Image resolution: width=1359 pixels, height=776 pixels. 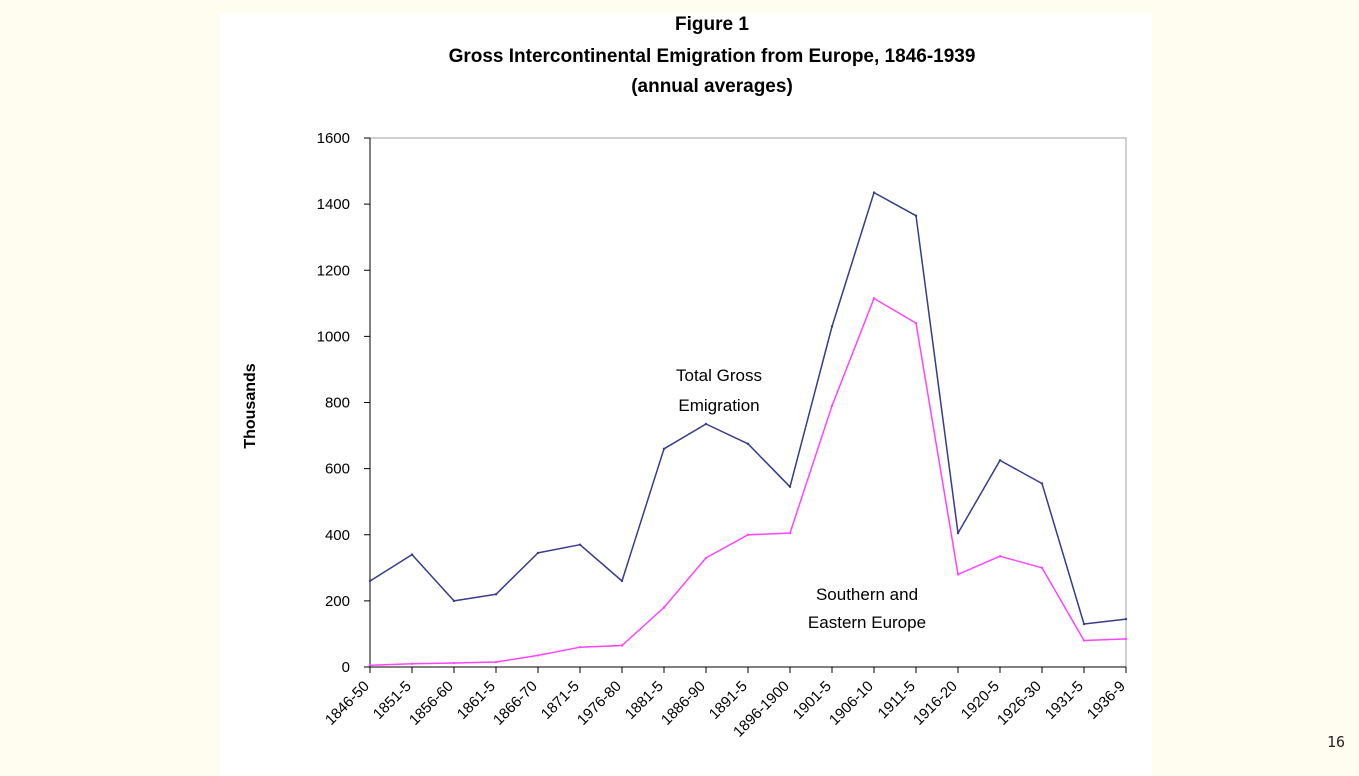 I want to click on x-tick-label: 1931-5, so click(x=1064, y=700).